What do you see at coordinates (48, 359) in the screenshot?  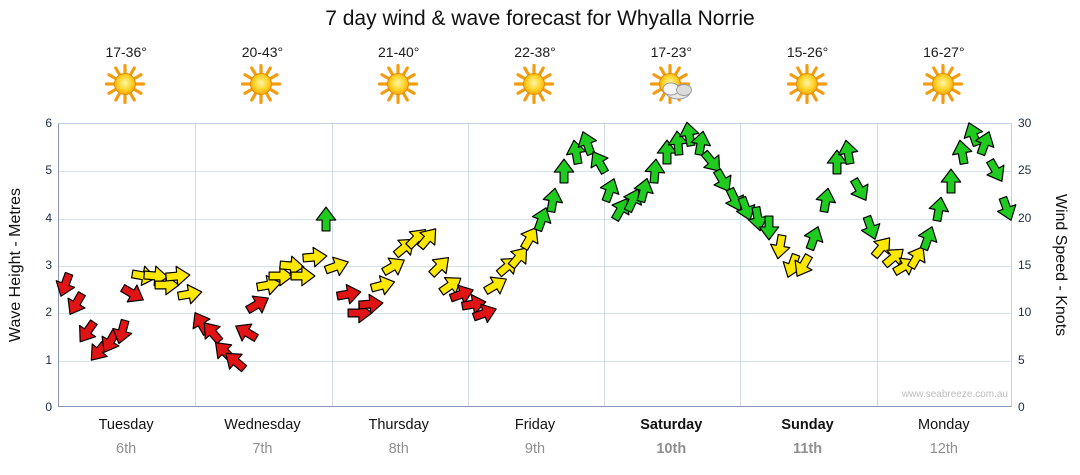 I see `left-axis-tick: 1` at bounding box center [48, 359].